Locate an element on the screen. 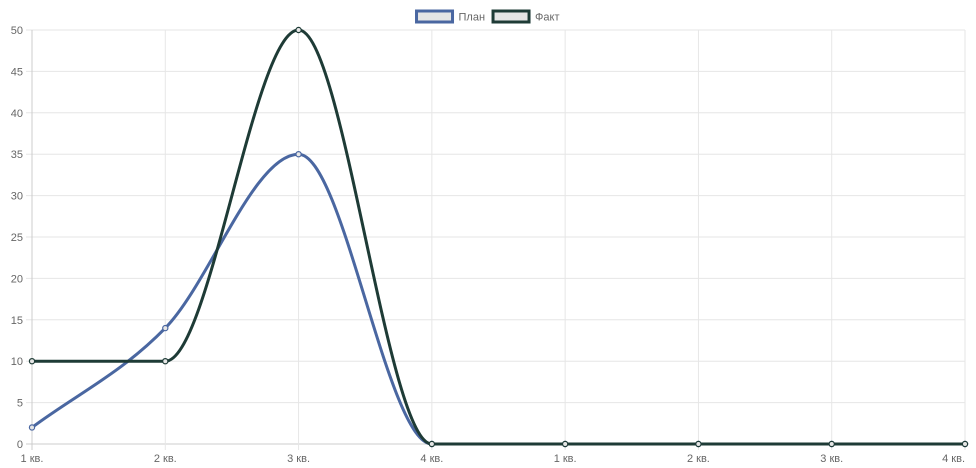 The width and height of the screenshot is (976, 468). y-tick-label: 20 is located at coordinates (17, 279).